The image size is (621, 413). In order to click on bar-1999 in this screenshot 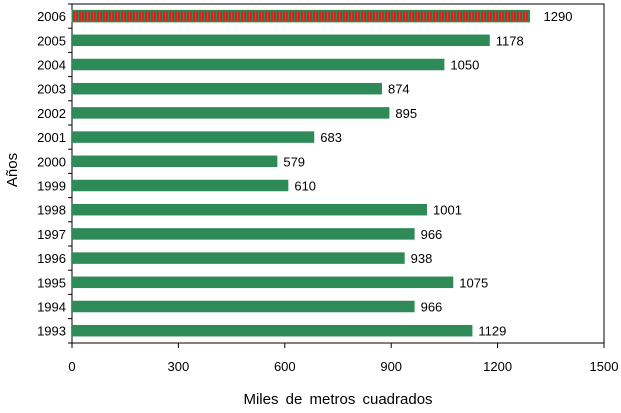, I will do `click(180, 185)`.